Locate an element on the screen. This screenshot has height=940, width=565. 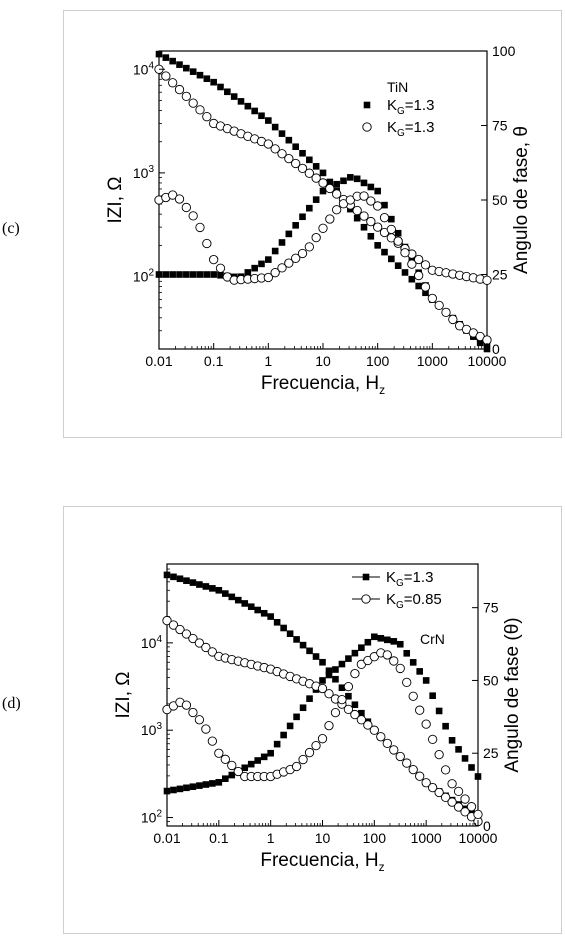
x-tick-label: 1000 is located at coordinates (432, 361).